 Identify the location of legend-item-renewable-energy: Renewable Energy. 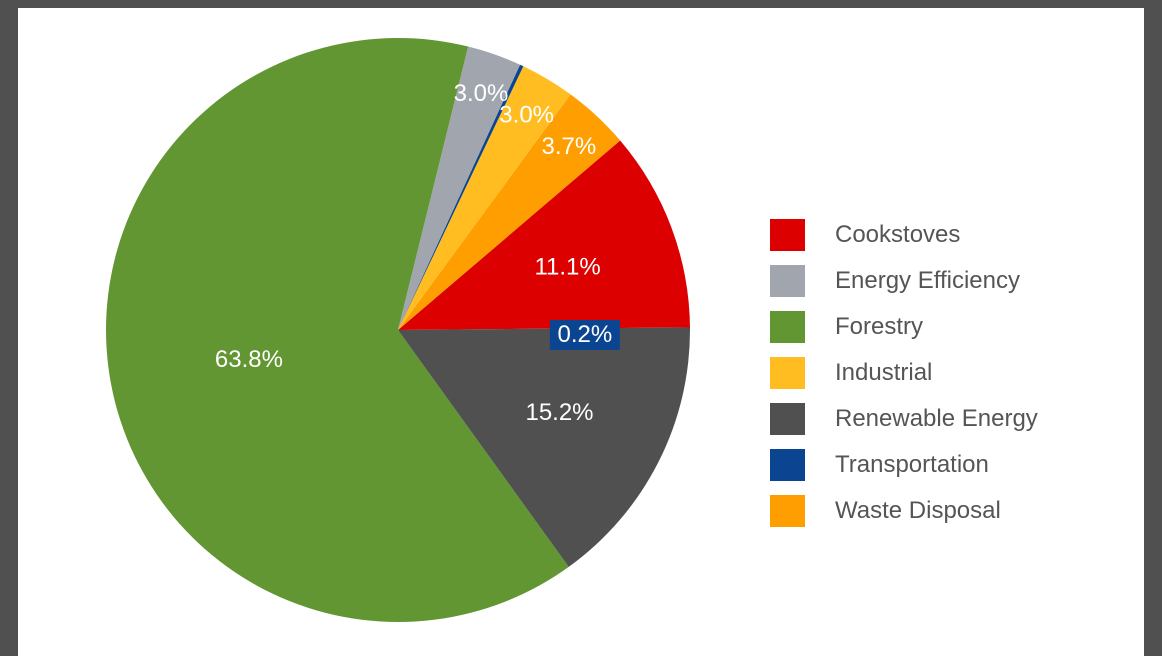
(904, 419).